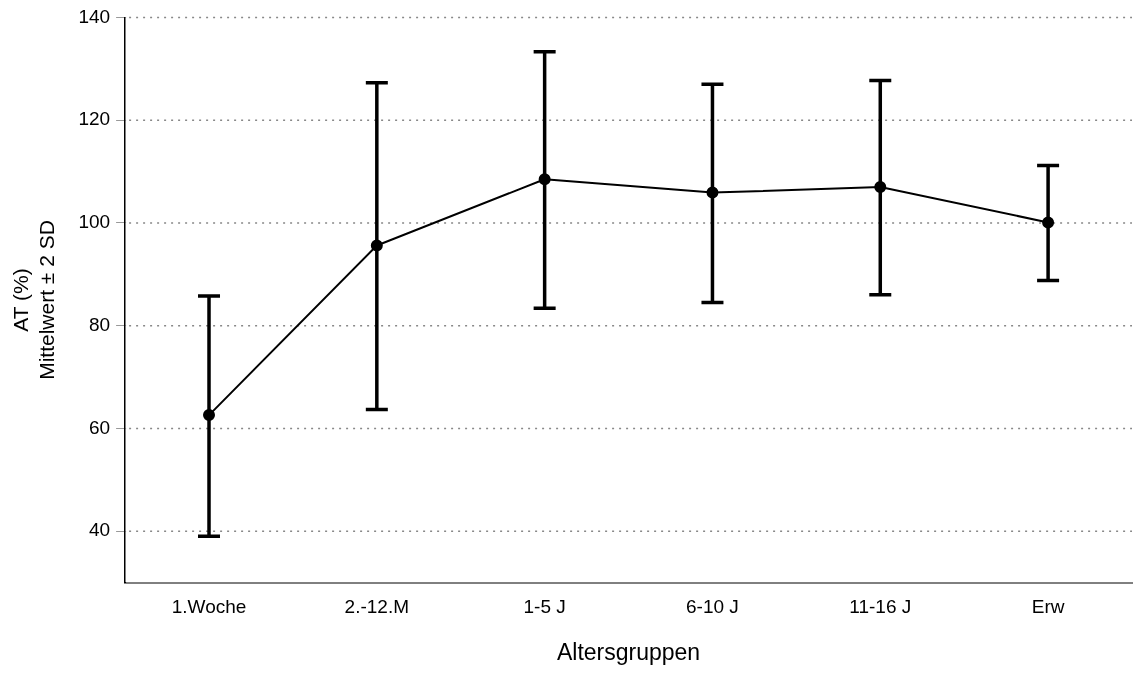  I want to click on y-tick-label: 80, so click(99, 324).